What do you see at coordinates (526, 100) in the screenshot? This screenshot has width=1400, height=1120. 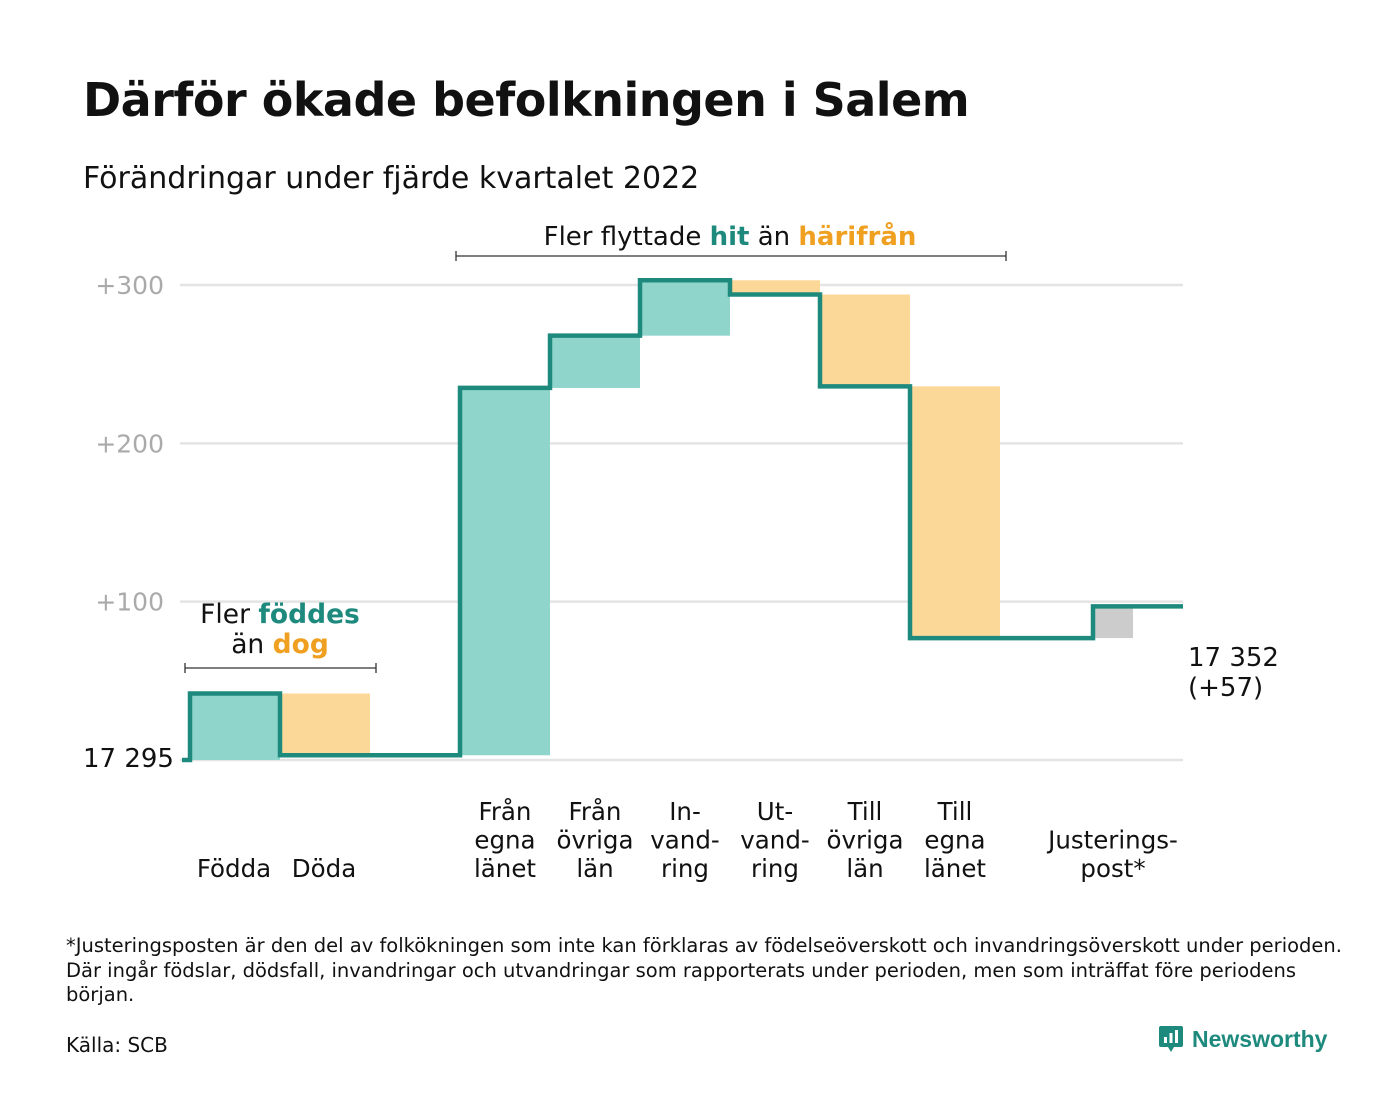 I see `chart-title: Därför ökade befolkningen i Salem` at bounding box center [526, 100].